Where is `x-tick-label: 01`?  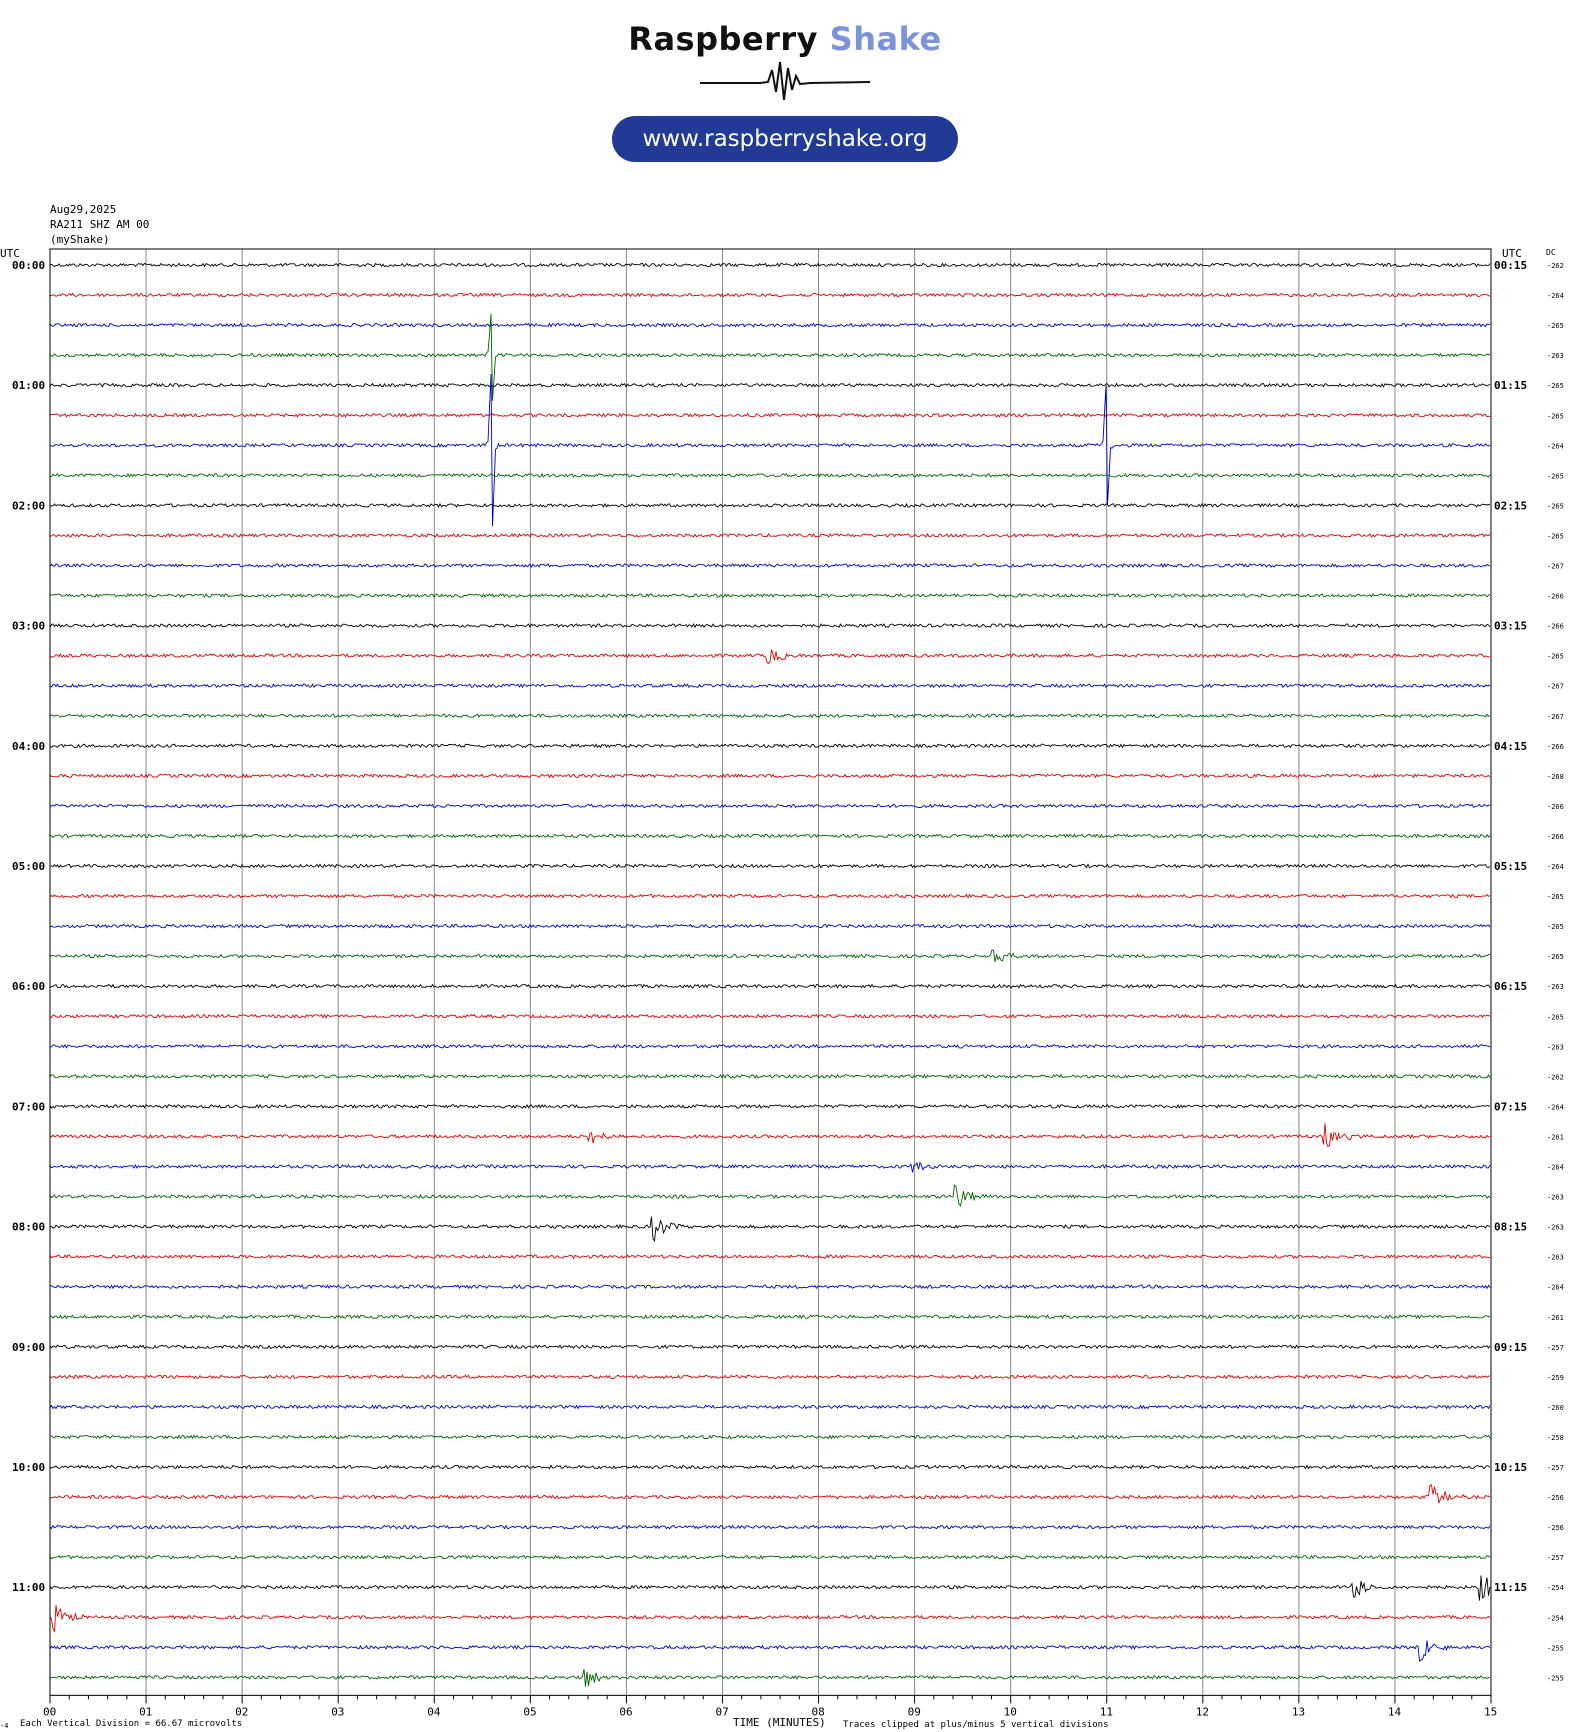 x-tick-label: 01 is located at coordinates (145, 1711).